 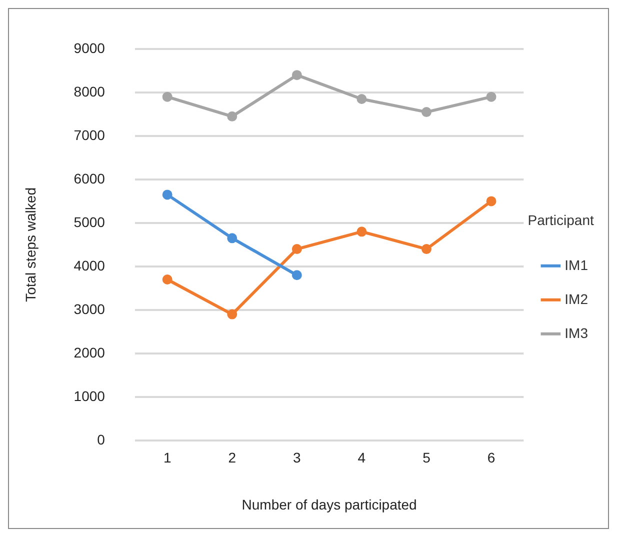 I want to click on x-tick-label: 2, so click(x=232, y=458).